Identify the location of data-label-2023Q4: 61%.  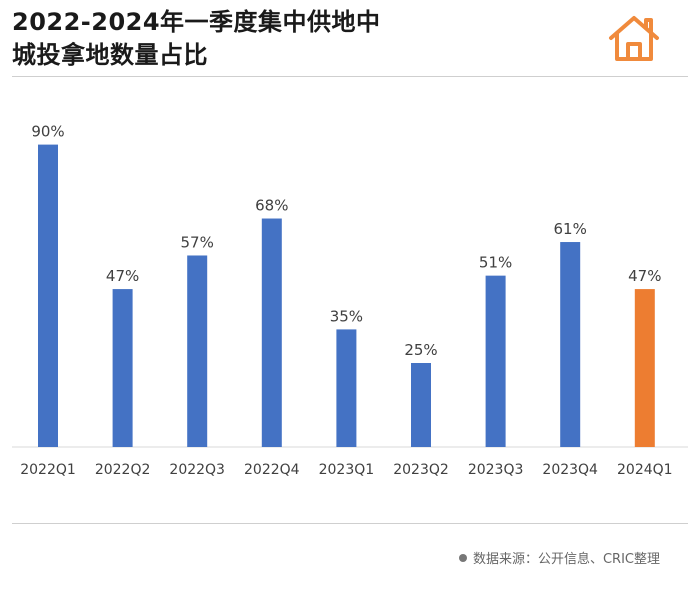
(570, 229).